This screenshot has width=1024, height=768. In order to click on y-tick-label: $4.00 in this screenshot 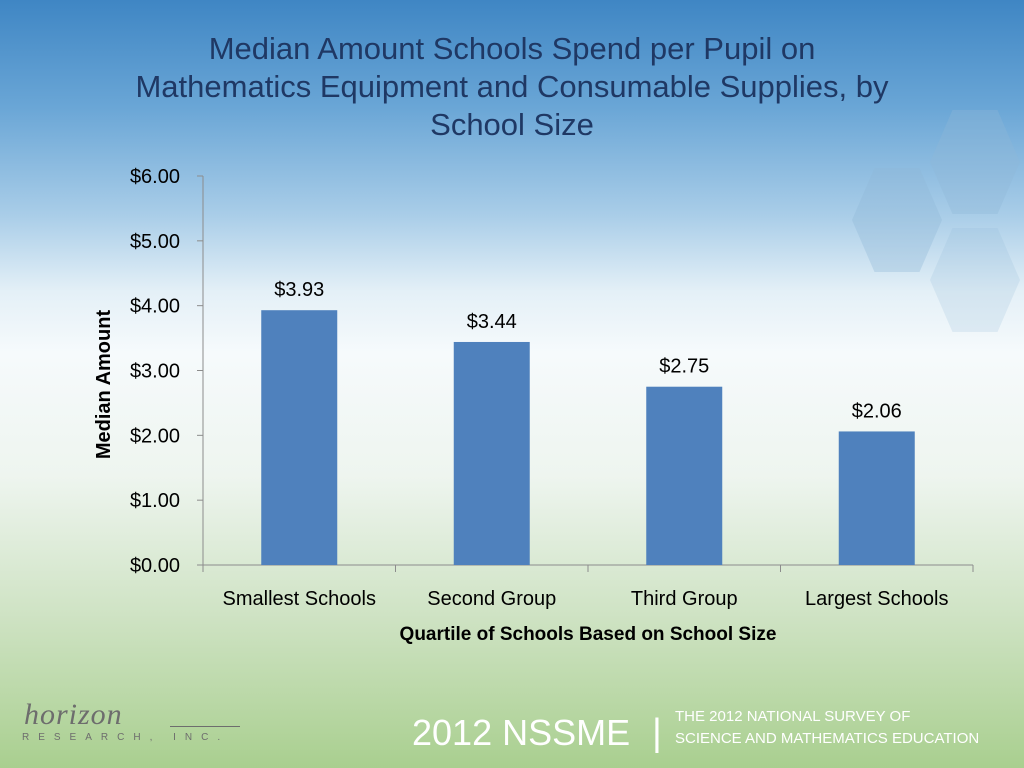, I will do `click(155, 307)`.